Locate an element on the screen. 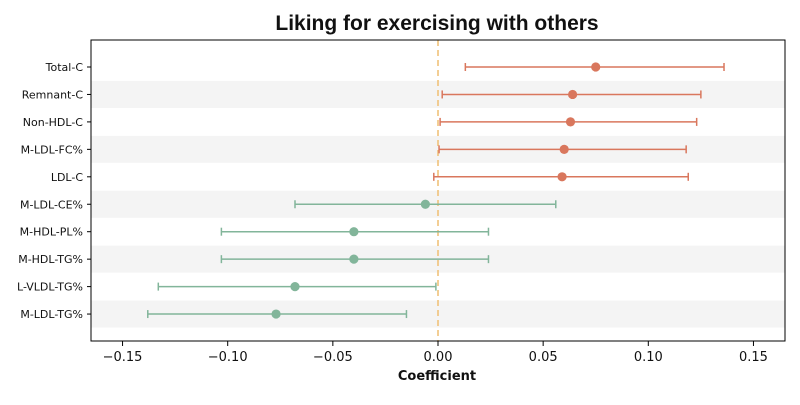 This screenshot has width=800, height=405. x-tick-label: −0.15 is located at coordinates (123, 357).